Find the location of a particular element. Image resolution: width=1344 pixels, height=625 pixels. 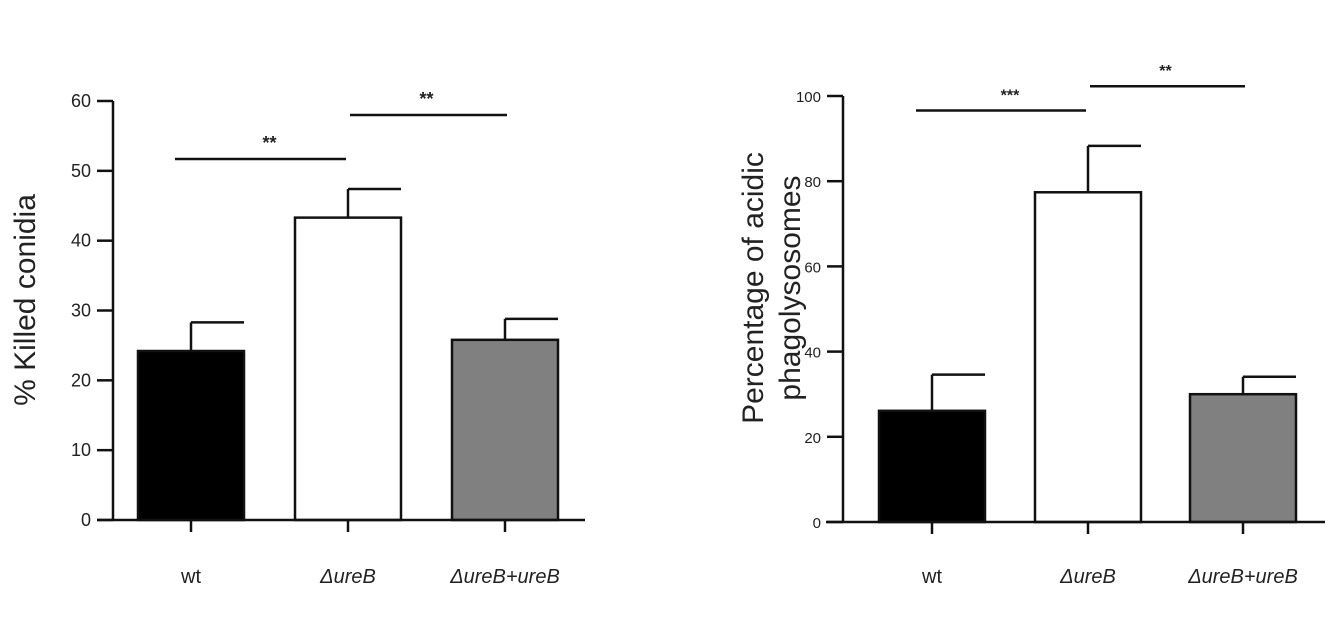

y-axis-label: Percentage of acidic is located at coordinates (753, 288).